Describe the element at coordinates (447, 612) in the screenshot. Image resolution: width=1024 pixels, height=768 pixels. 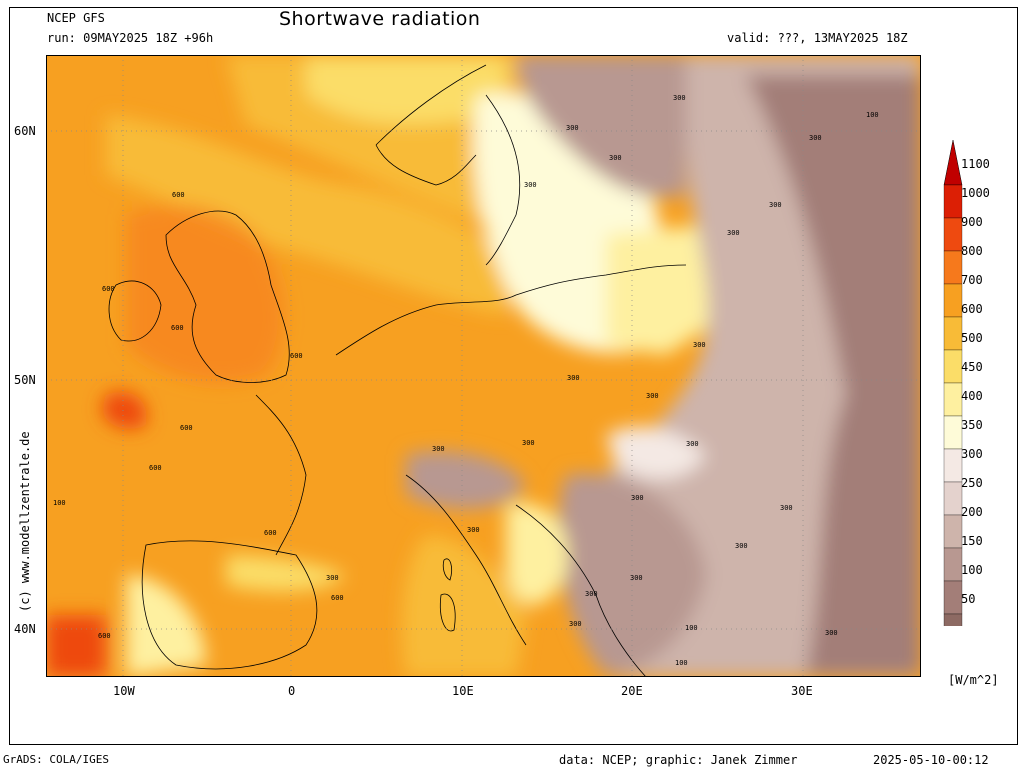
I see `coast-sardinia` at that location.